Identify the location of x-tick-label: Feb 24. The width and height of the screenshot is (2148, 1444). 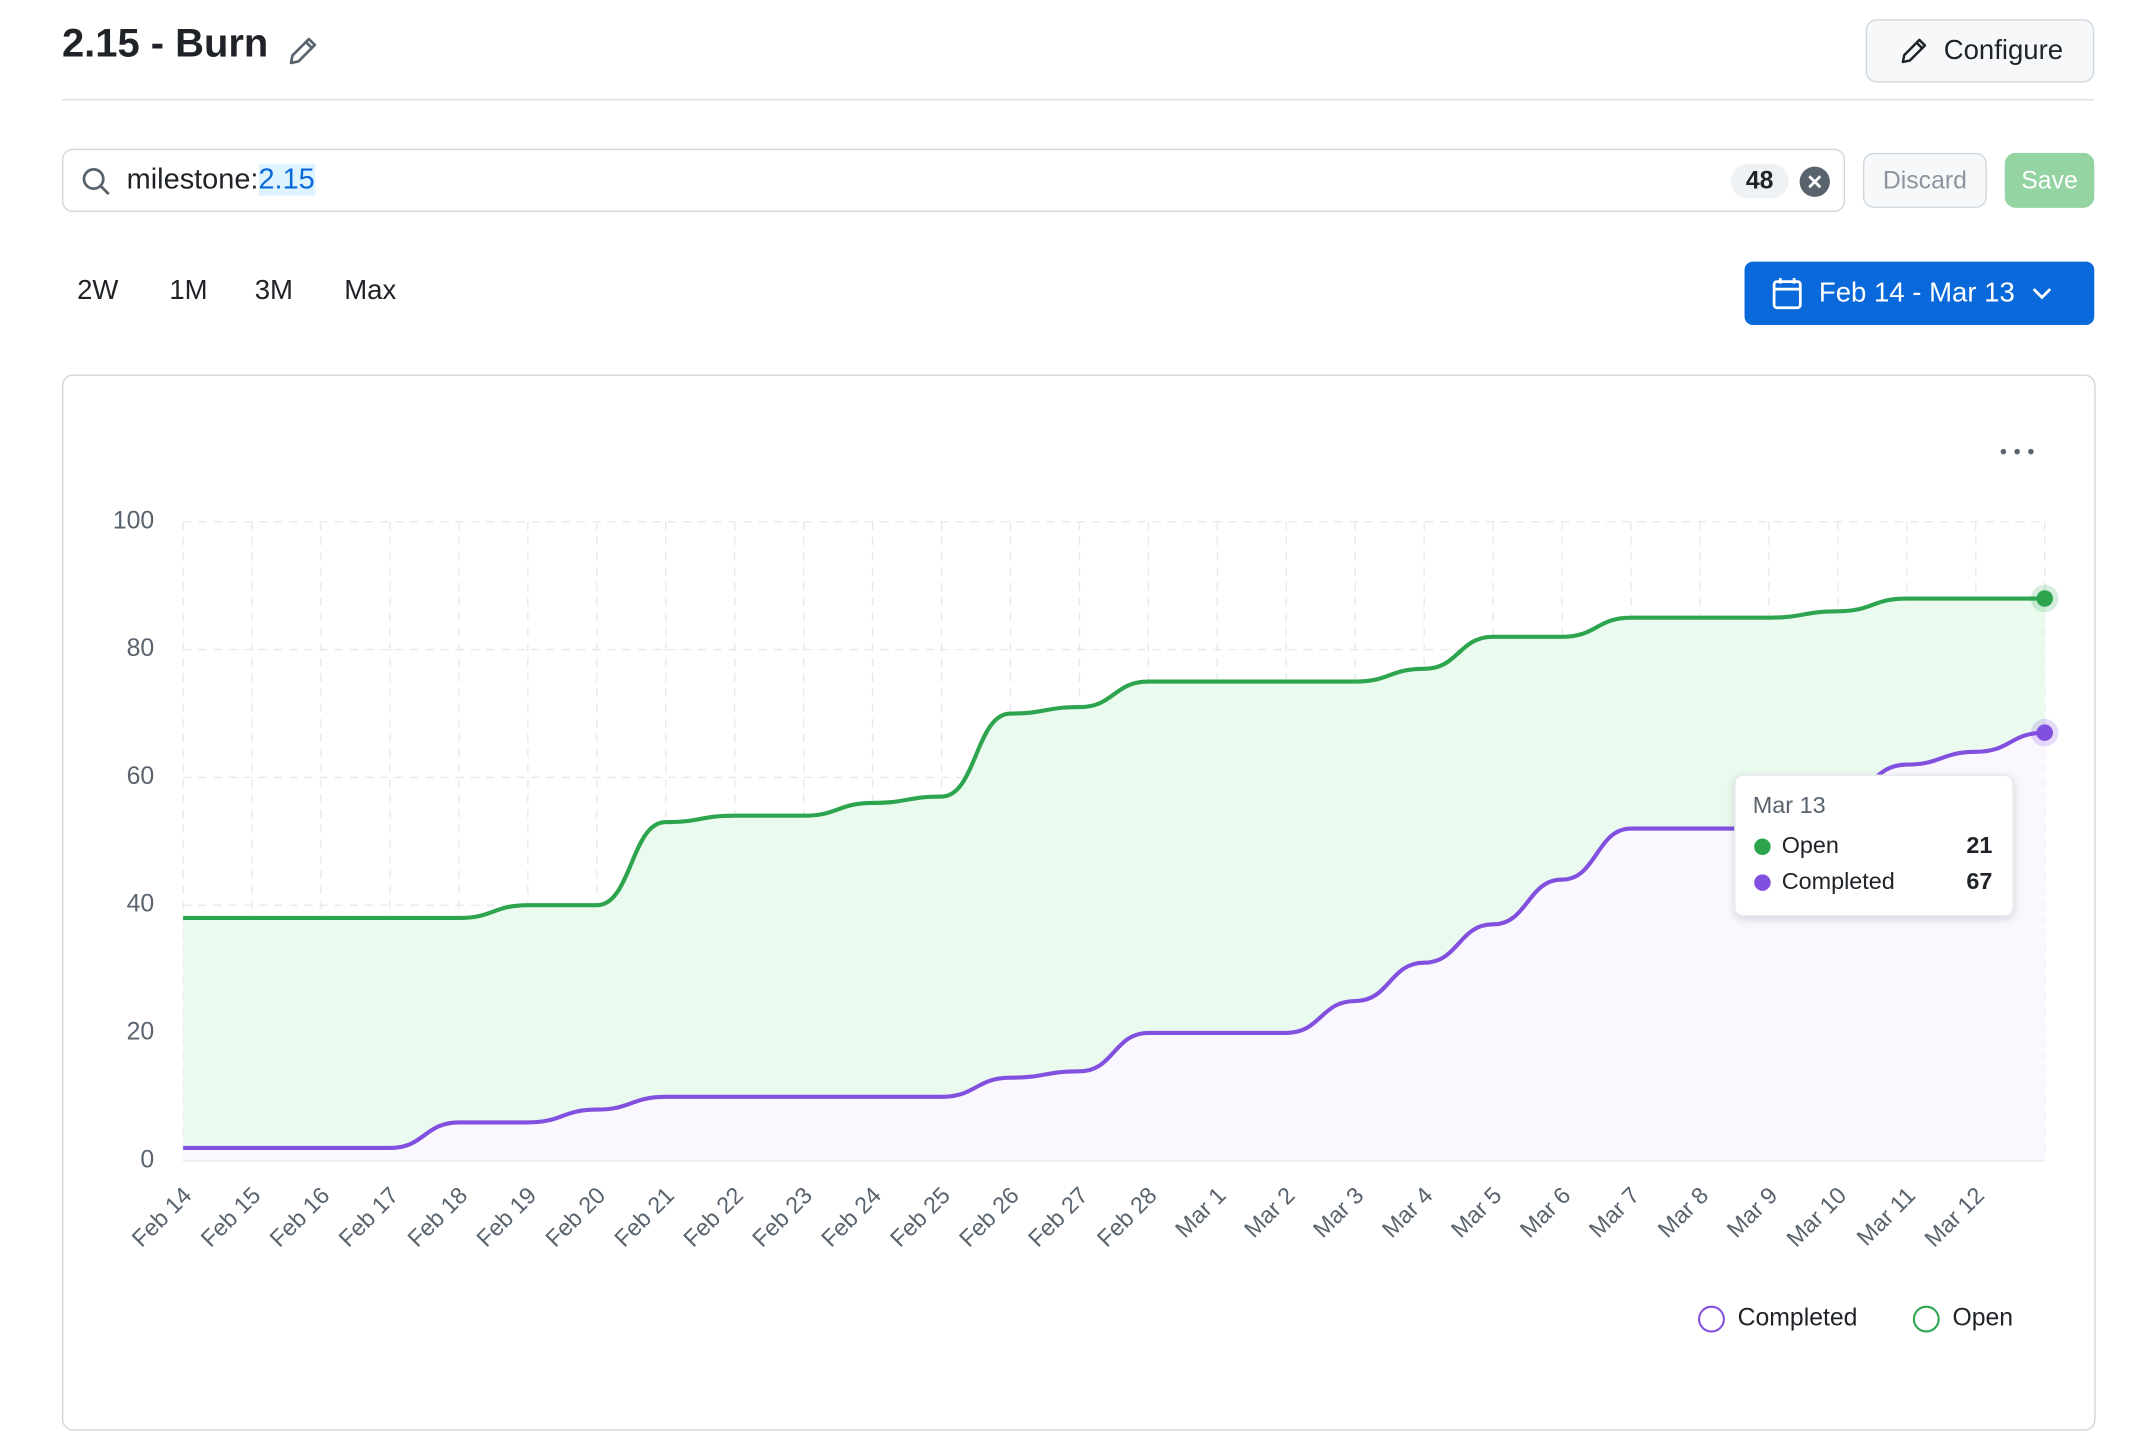
(851, 1217).